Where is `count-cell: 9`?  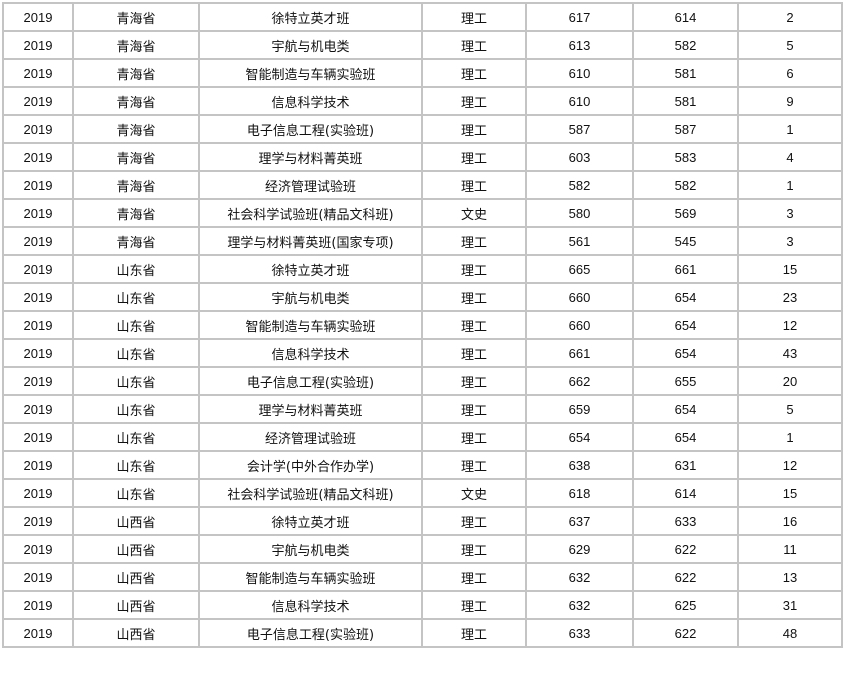 count-cell: 9 is located at coordinates (790, 101).